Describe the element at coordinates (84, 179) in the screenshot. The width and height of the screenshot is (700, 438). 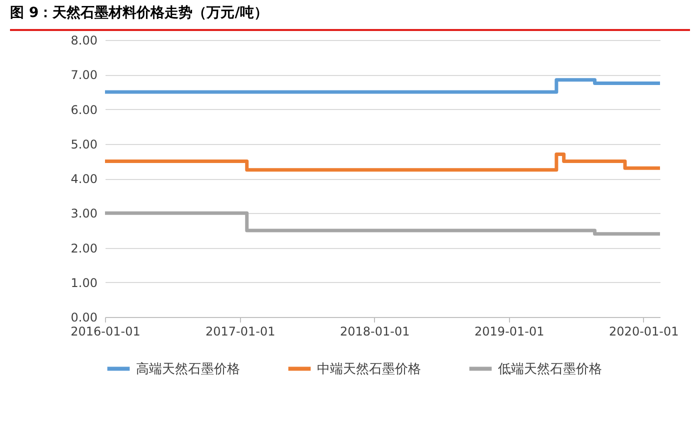
I see `y-tick-label: 4.00` at that location.